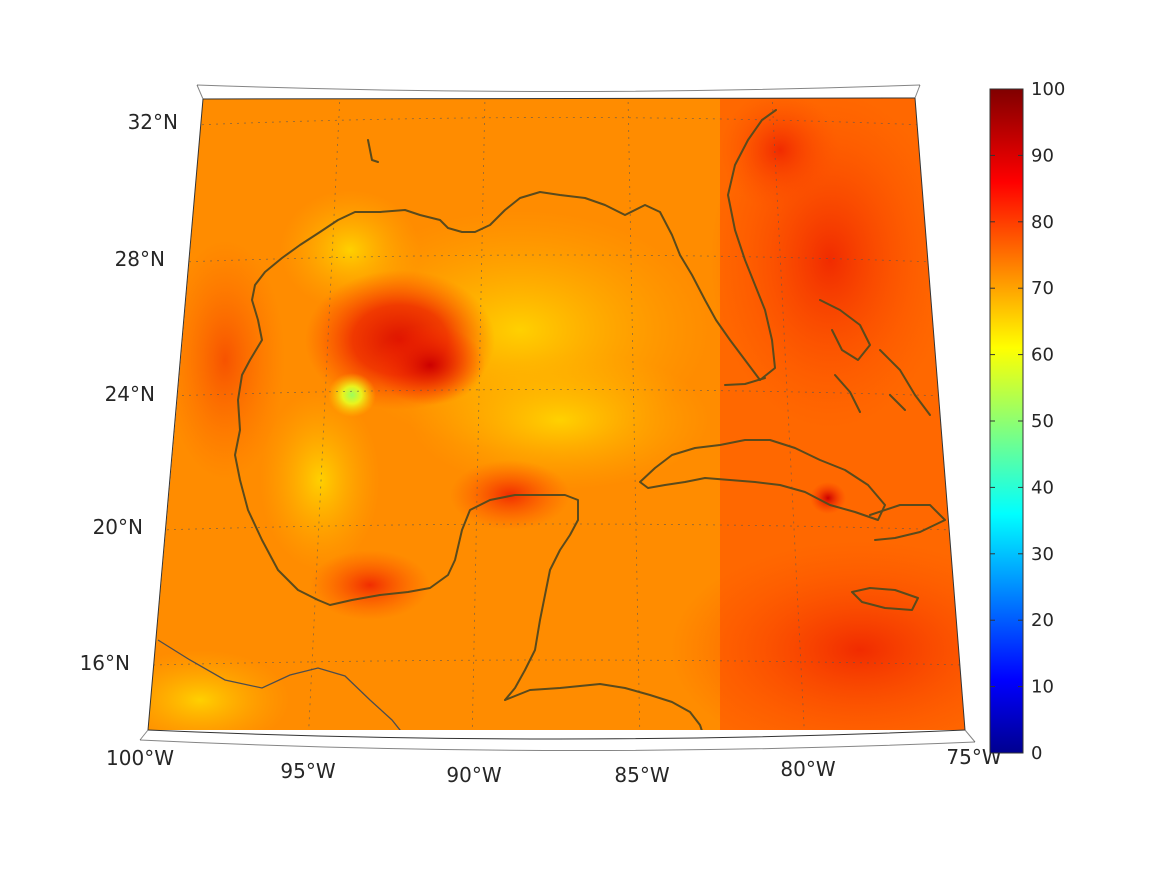  I want to click on lat-label-24: 24°N, so click(130, 394).